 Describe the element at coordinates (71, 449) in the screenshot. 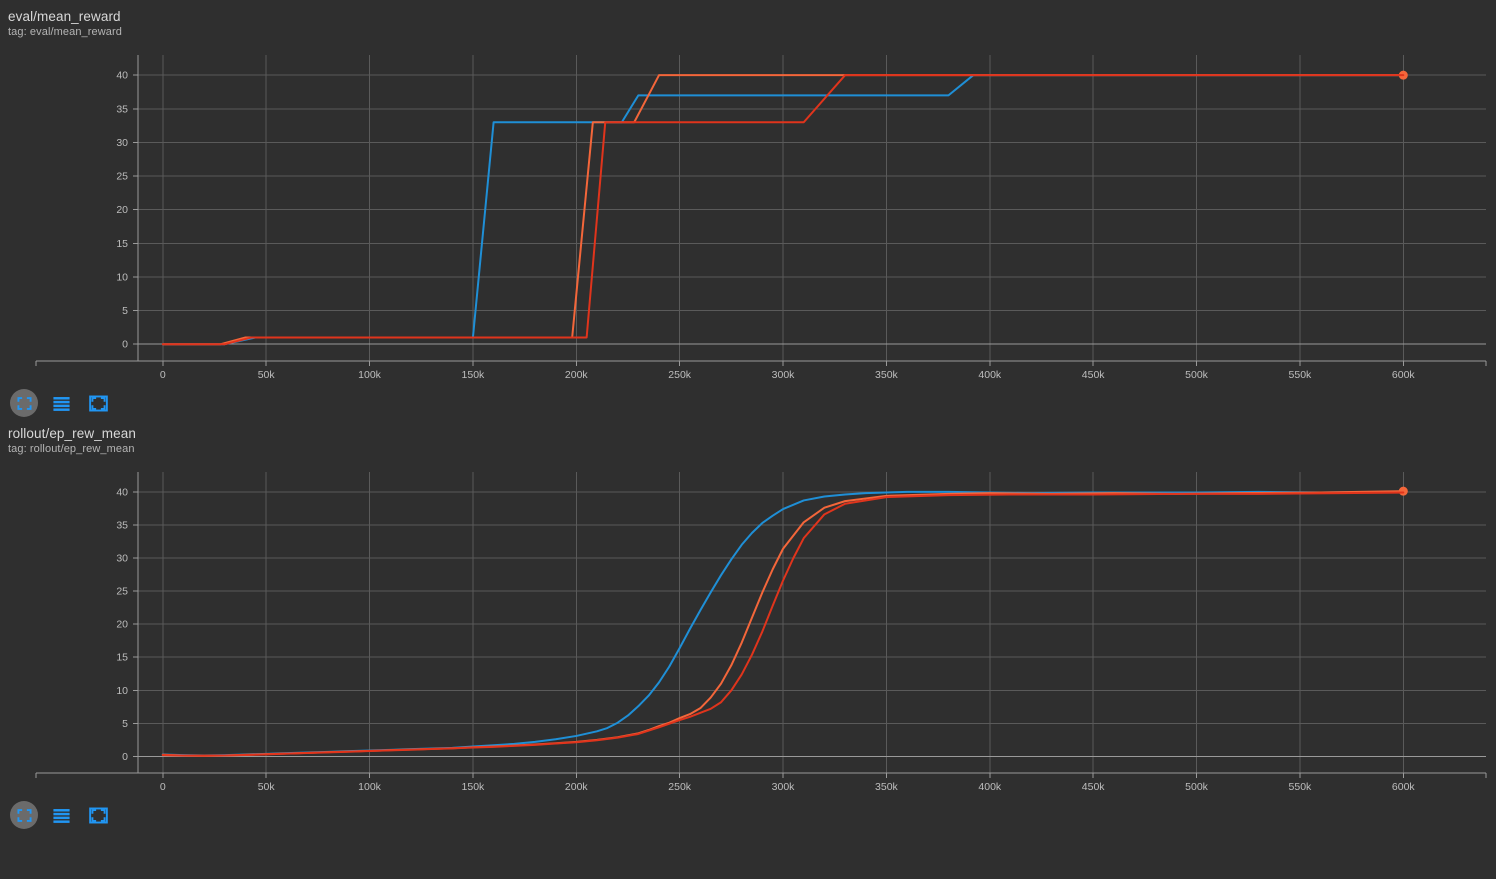

I see `card-tag: tag: rollout/ep_rew_mean` at that location.